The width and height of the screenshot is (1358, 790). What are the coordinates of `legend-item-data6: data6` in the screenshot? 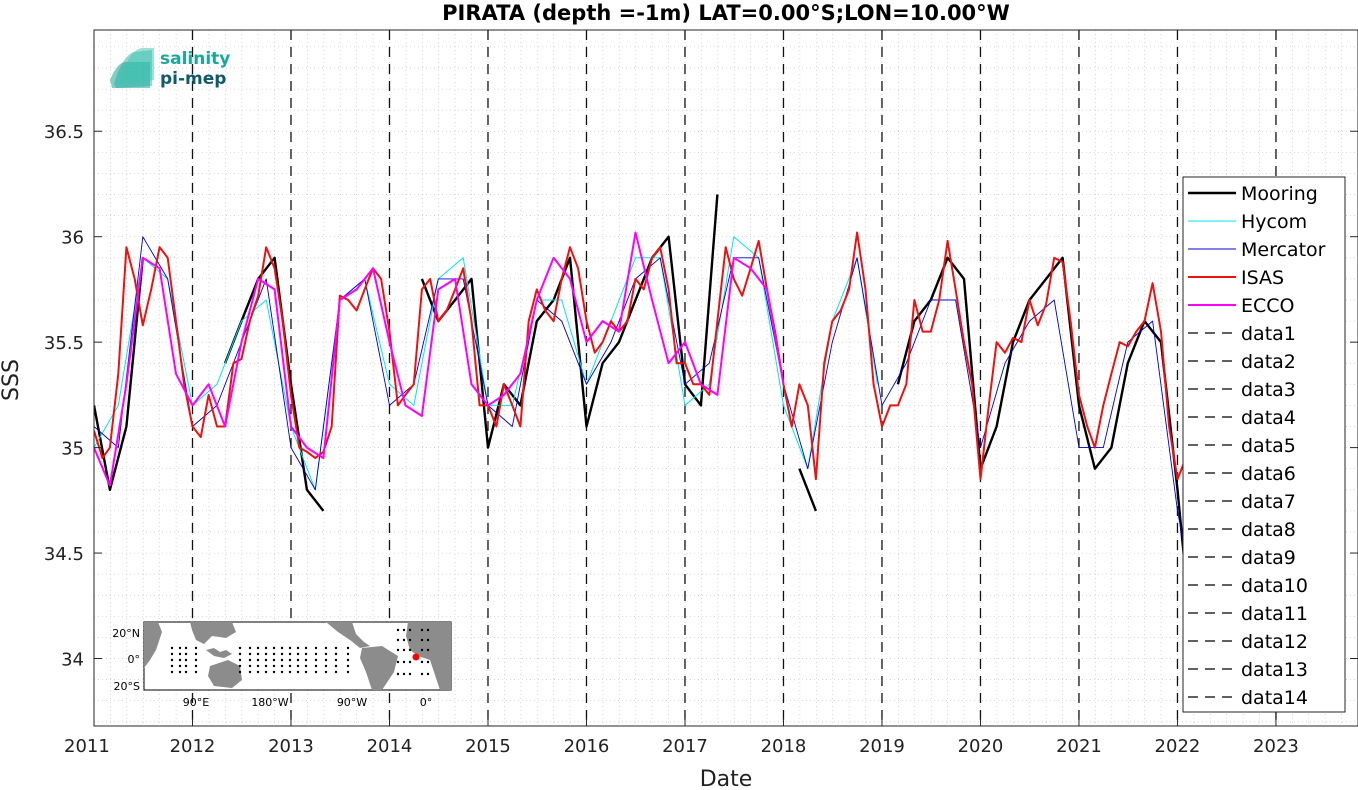 It's located at (1268, 474).